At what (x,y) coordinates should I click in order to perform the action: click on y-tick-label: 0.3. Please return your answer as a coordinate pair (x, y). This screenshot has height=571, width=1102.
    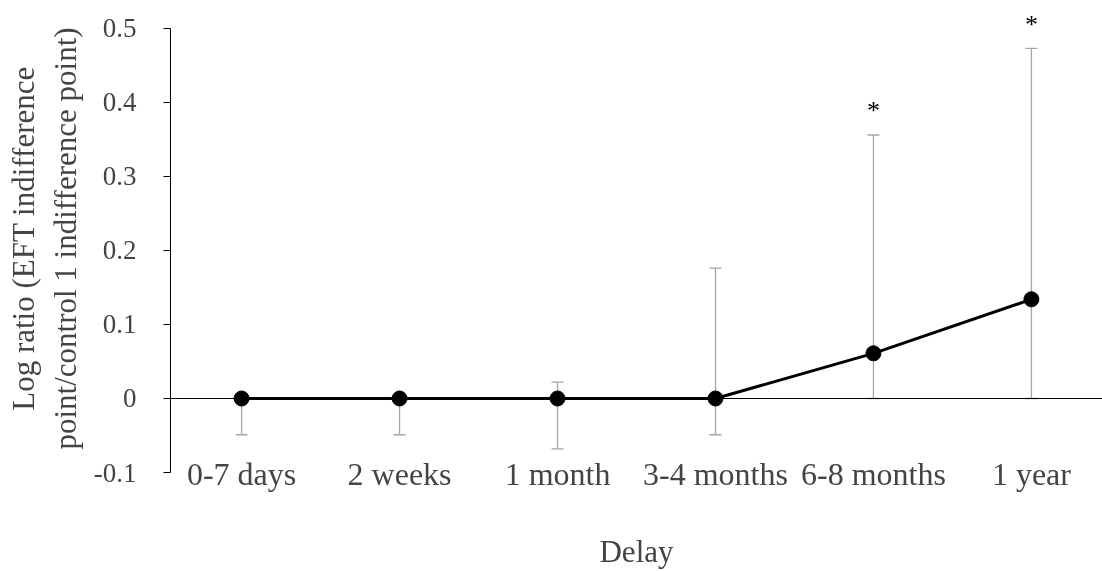
    Looking at the image, I should click on (119, 176).